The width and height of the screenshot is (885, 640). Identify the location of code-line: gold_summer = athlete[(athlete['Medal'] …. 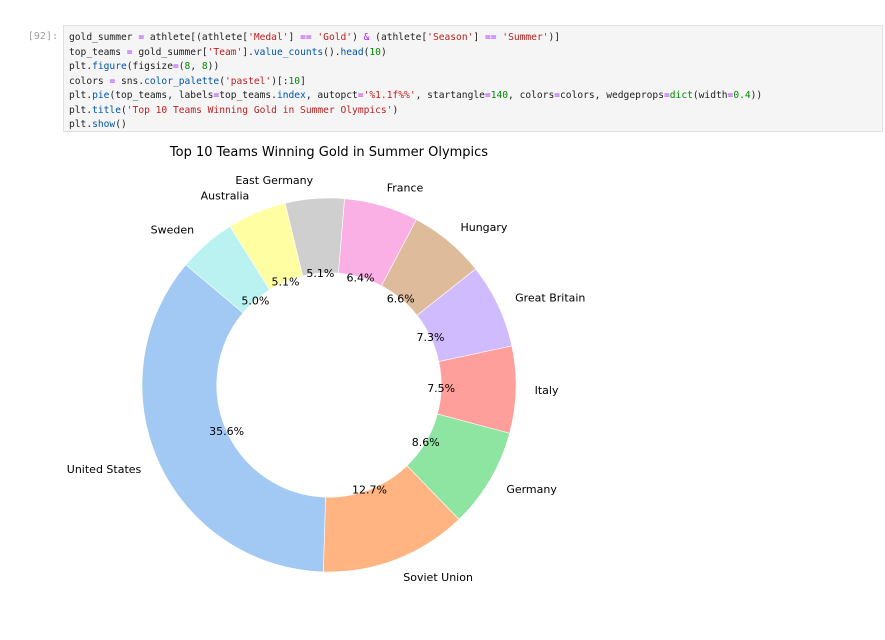
(315, 37).